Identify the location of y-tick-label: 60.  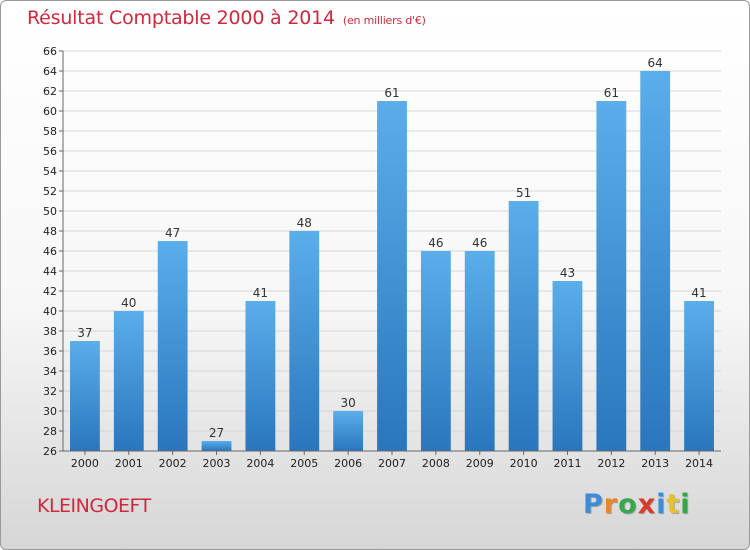
(50, 111).